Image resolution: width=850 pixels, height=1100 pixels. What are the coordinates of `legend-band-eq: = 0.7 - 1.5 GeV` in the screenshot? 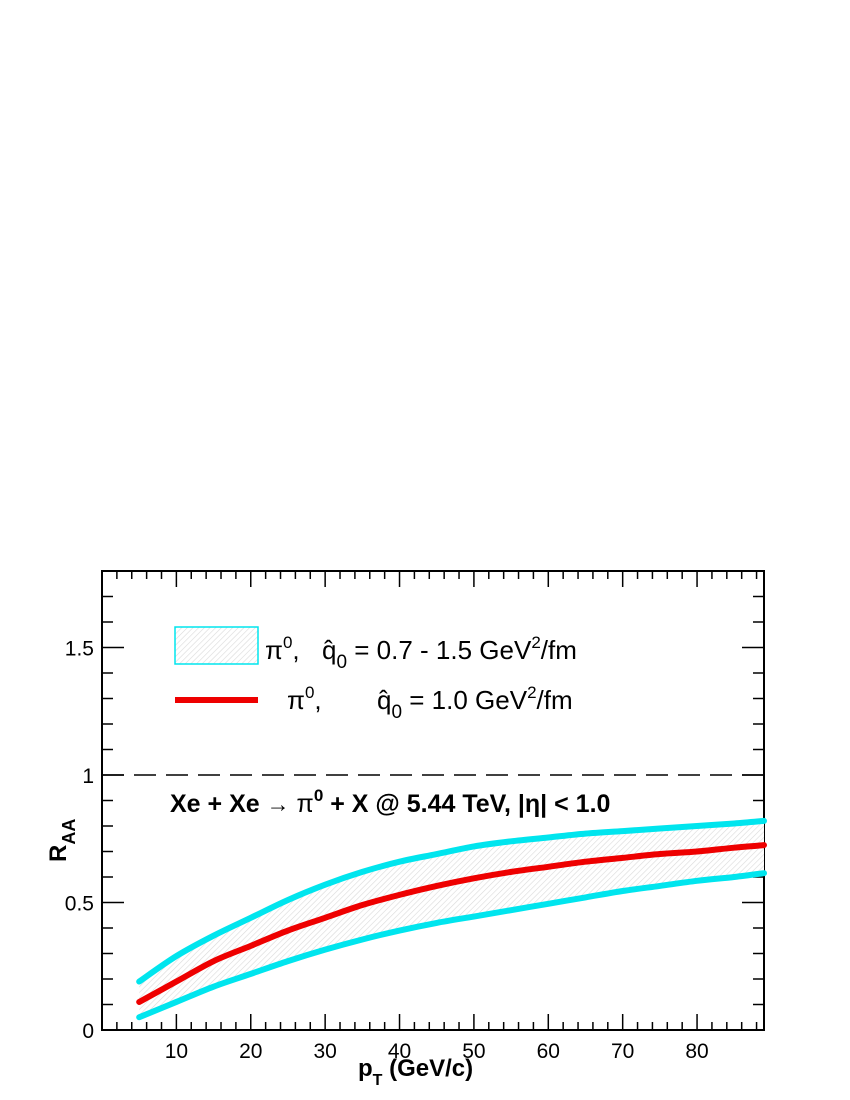 It's located at (439, 650).